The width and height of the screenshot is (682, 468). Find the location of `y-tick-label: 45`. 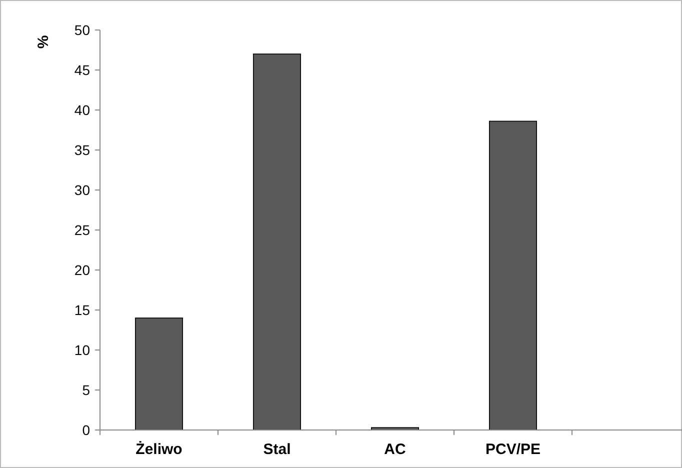

y-tick-label: 45 is located at coordinates (82, 70).